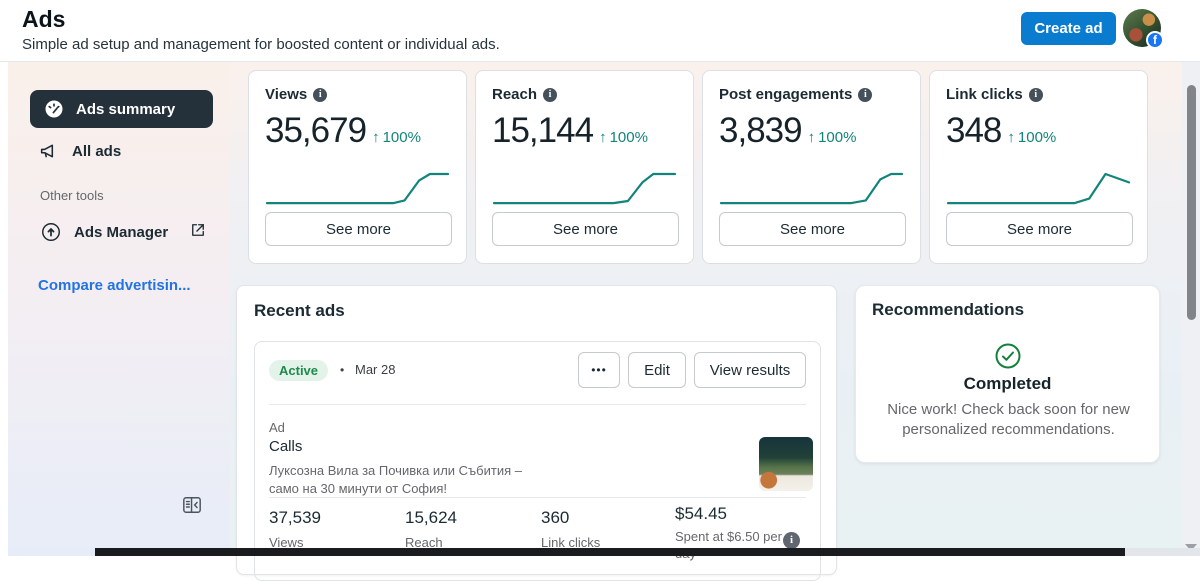  I want to click on stat-card-post-engagements: Post engagements i 3,839 ↑ 100% See more, so click(811, 167).